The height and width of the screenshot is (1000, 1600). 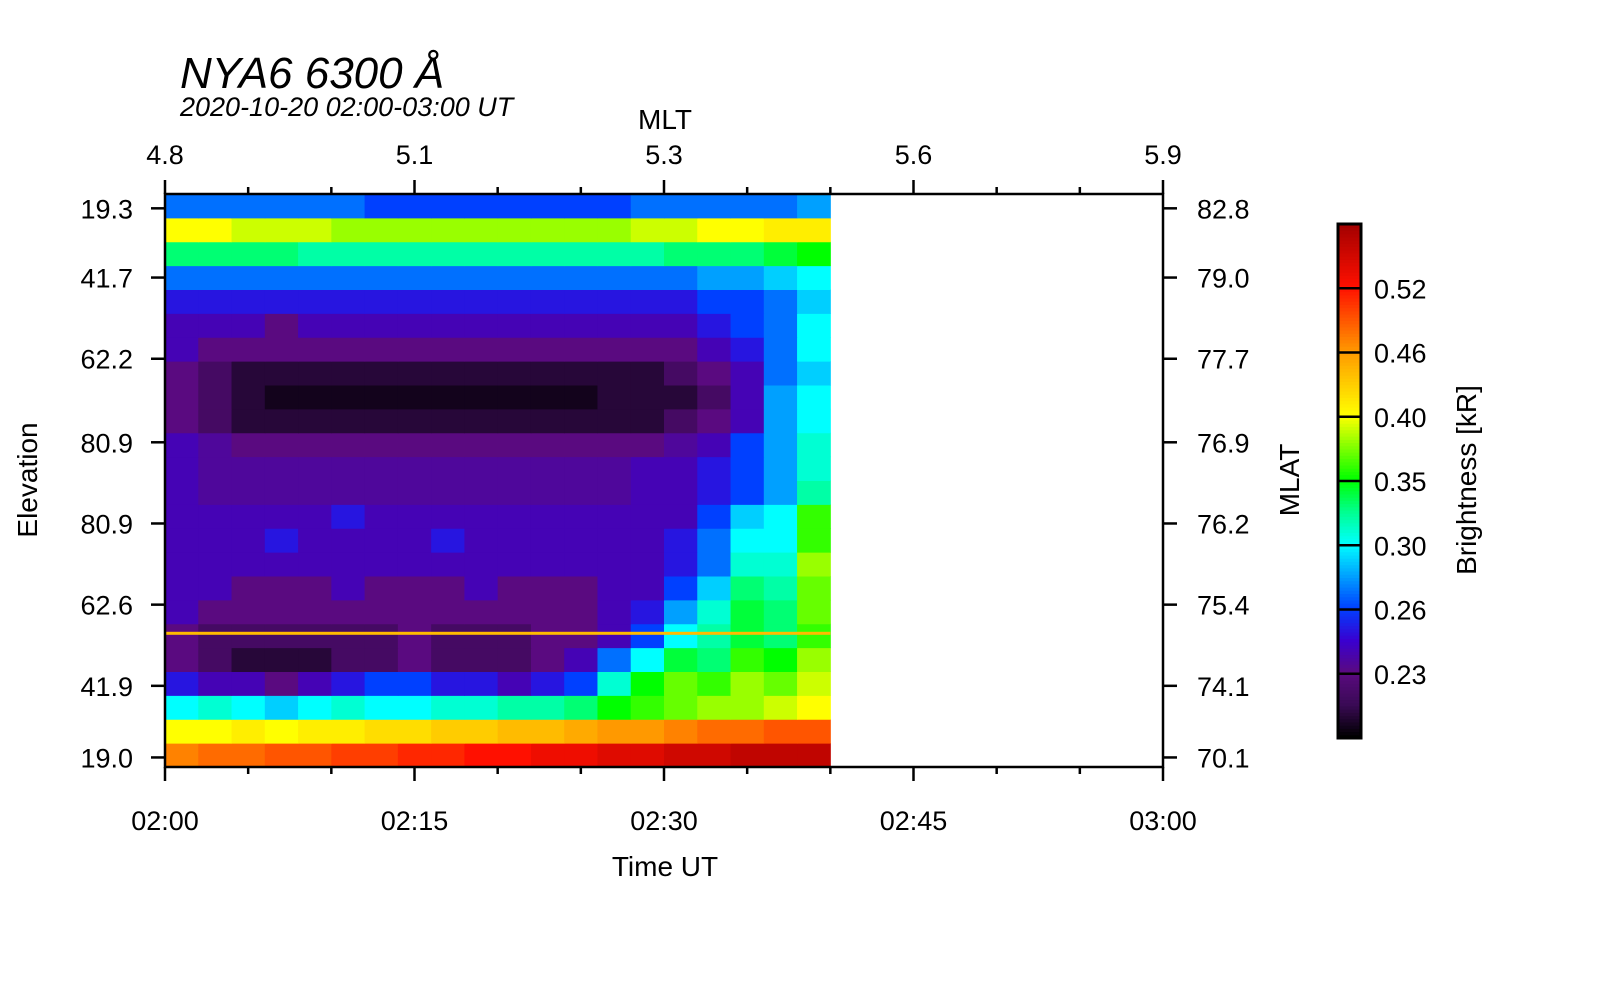 What do you see at coordinates (106, 606) in the screenshot?
I see `y-tick-label: 62.6` at bounding box center [106, 606].